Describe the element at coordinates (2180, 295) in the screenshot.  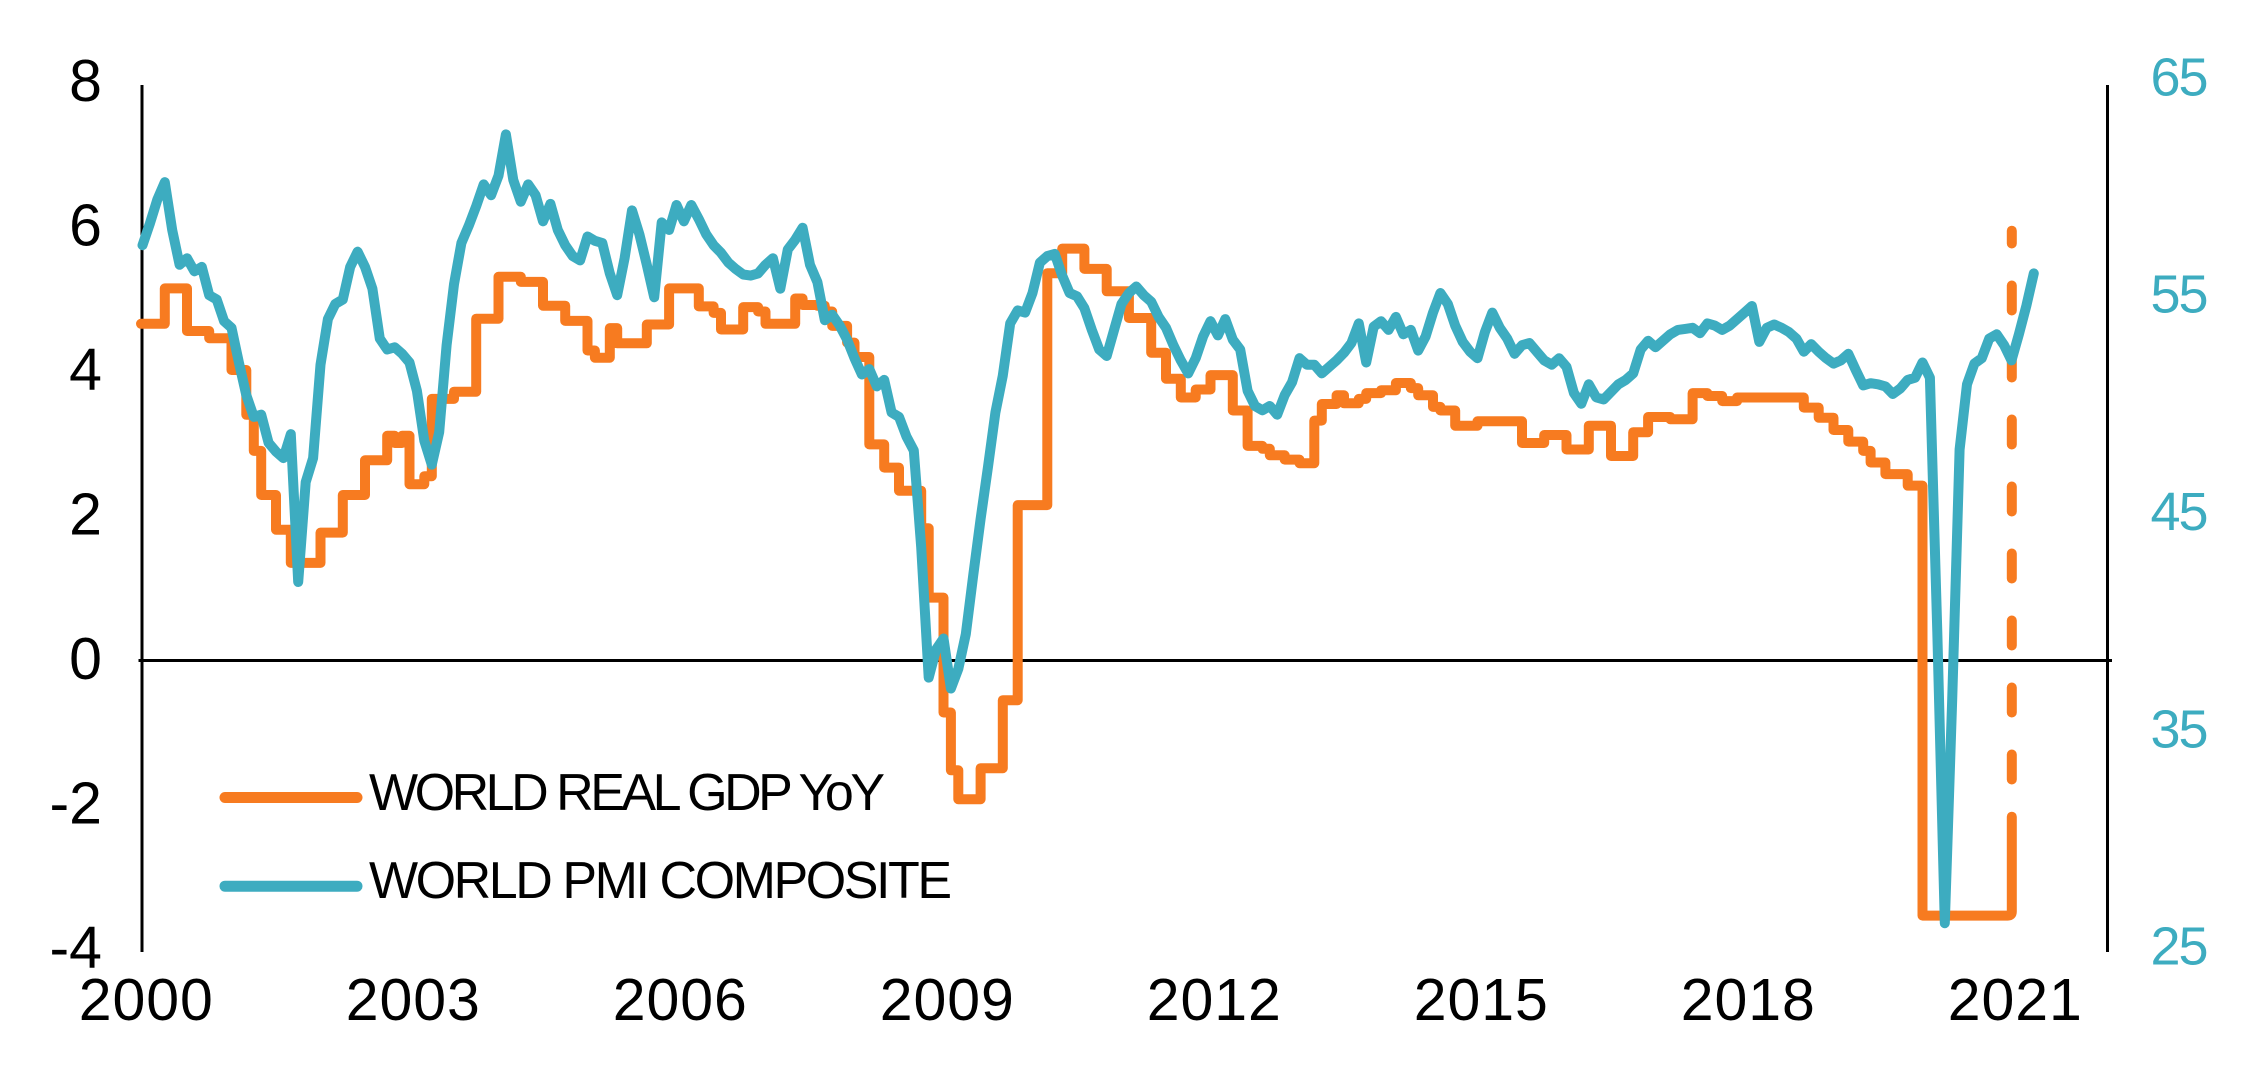
I see `svg-text: 55` at that location.